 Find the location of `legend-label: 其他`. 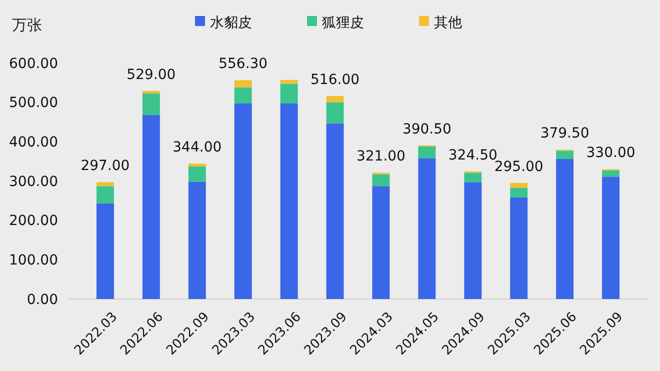

legend-label: 其他 is located at coordinates (448, 22).